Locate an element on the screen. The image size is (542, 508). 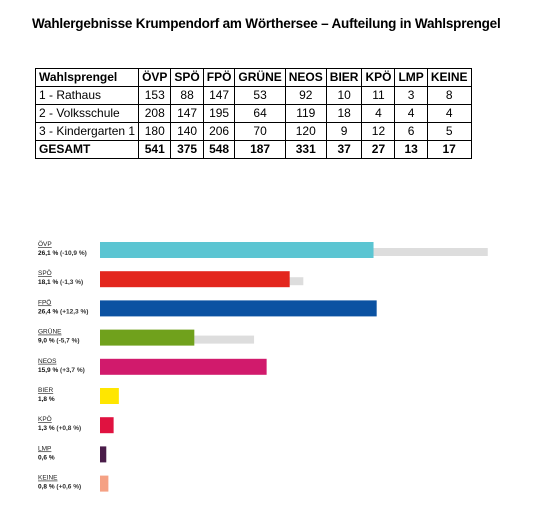
table-cell: 3 is located at coordinates (411, 95).